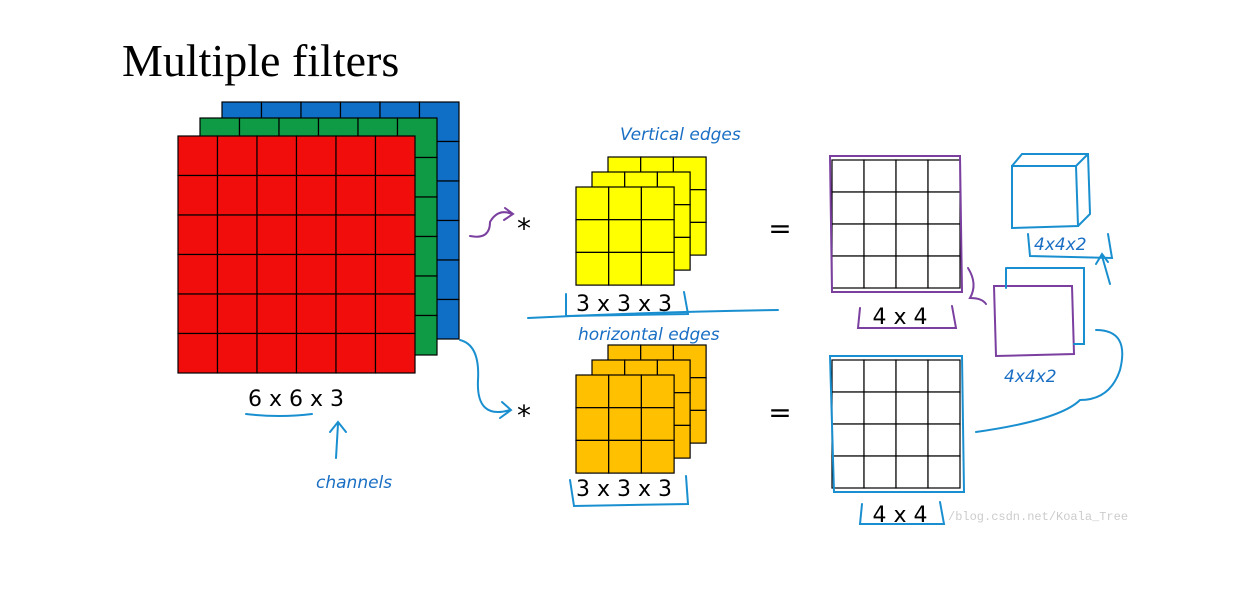 This screenshot has height=594, width=1242. What do you see at coordinates (649, 335) in the screenshot?
I see `filter-note: horizontal edges` at bounding box center [649, 335].